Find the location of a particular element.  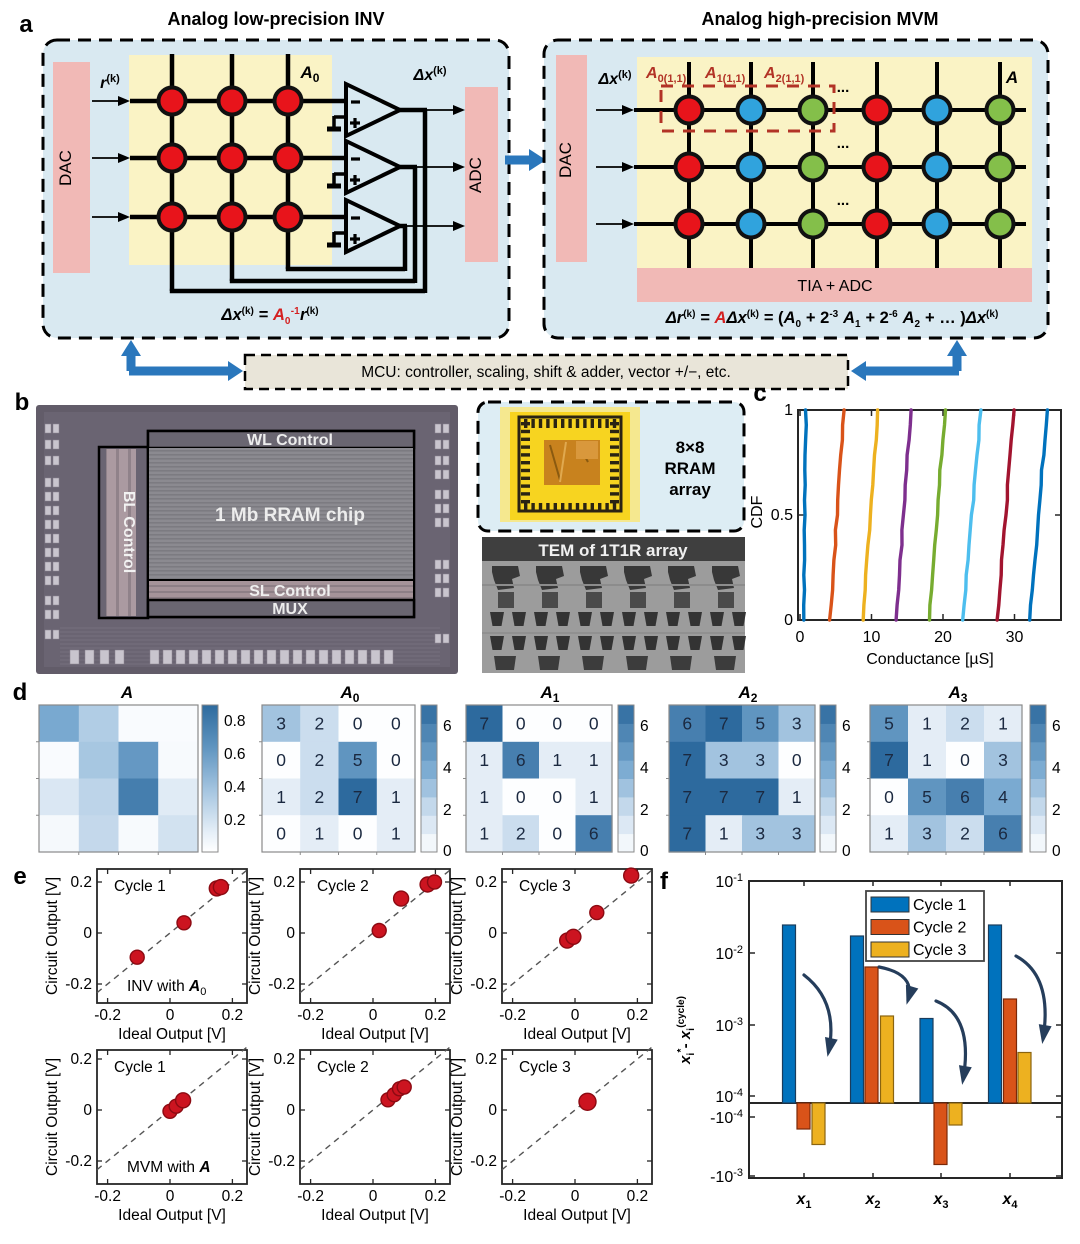

svg-text: RRAM is located at coordinates (690, 468).